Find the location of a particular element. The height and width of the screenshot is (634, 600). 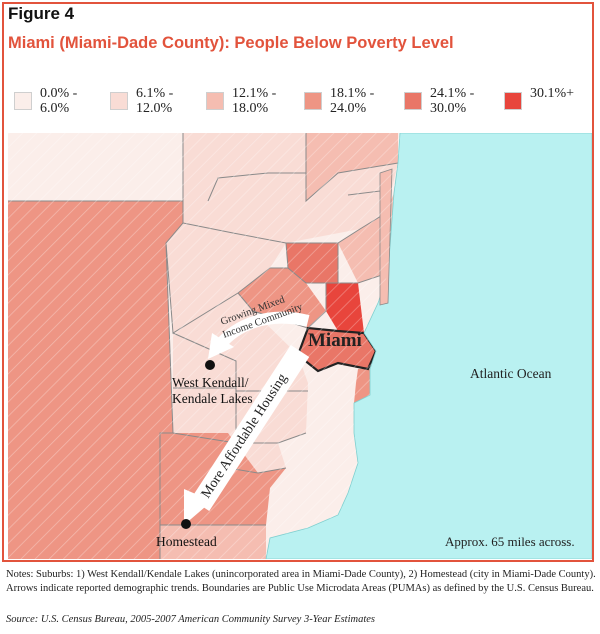

legend-label: 6.1% - 12.0% is located at coordinates (155, 101).